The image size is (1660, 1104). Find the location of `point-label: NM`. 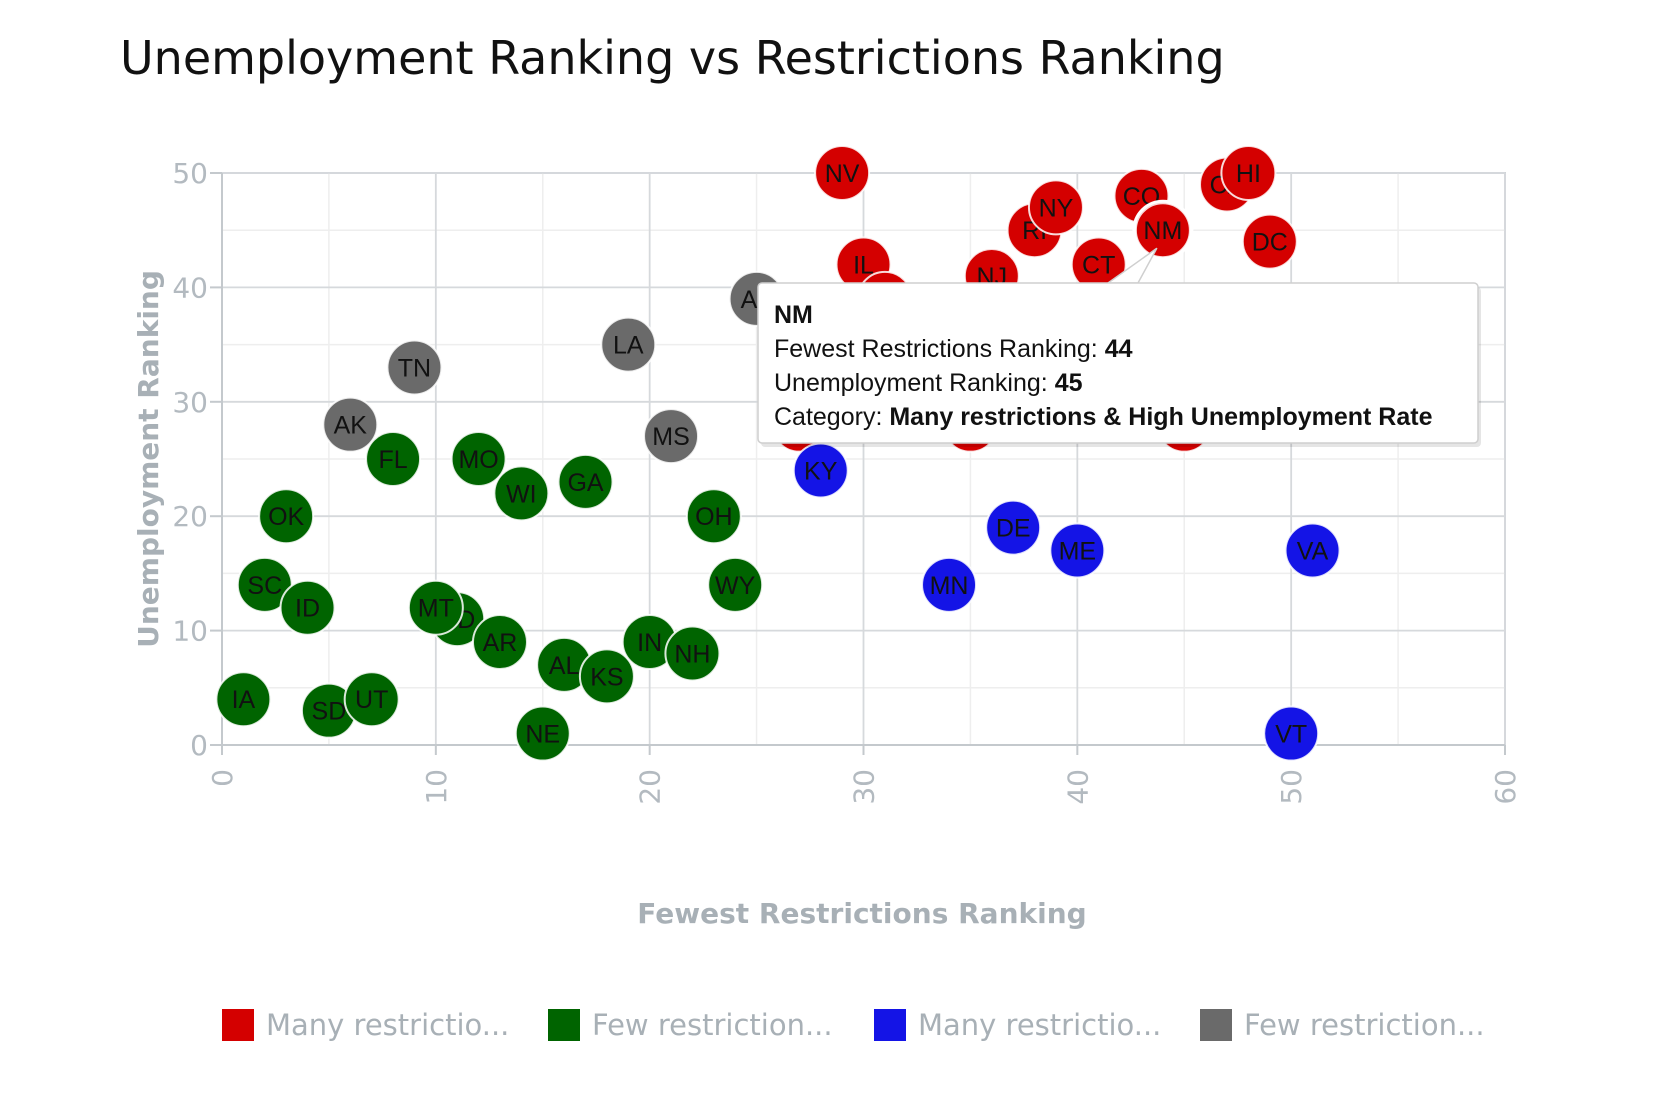

point-label: NM is located at coordinates (1162, 231).